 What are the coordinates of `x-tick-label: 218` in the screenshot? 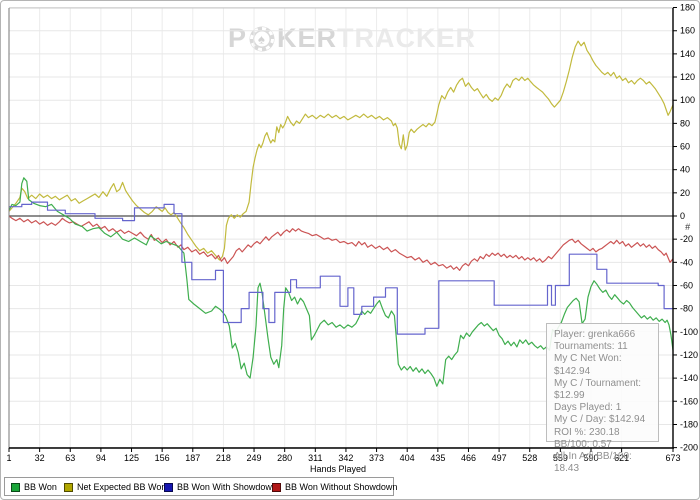 It's located at (223, 458).